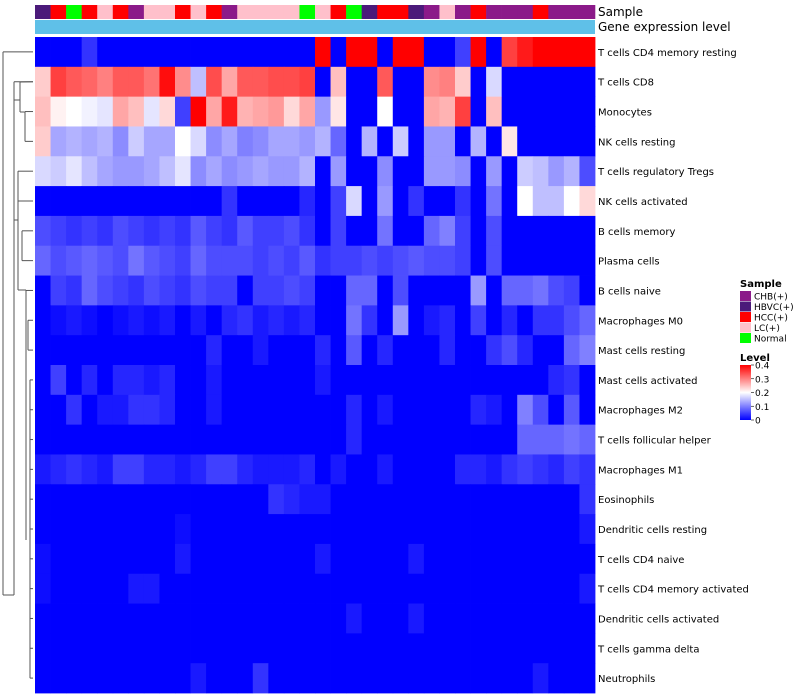 Image resolution: width=800 pixels, height=700 pixels. What do you see at coordinates (647, 381) in the screenshot?
I see `row-label: Mast cells activated` at bounding box center [647, 381].